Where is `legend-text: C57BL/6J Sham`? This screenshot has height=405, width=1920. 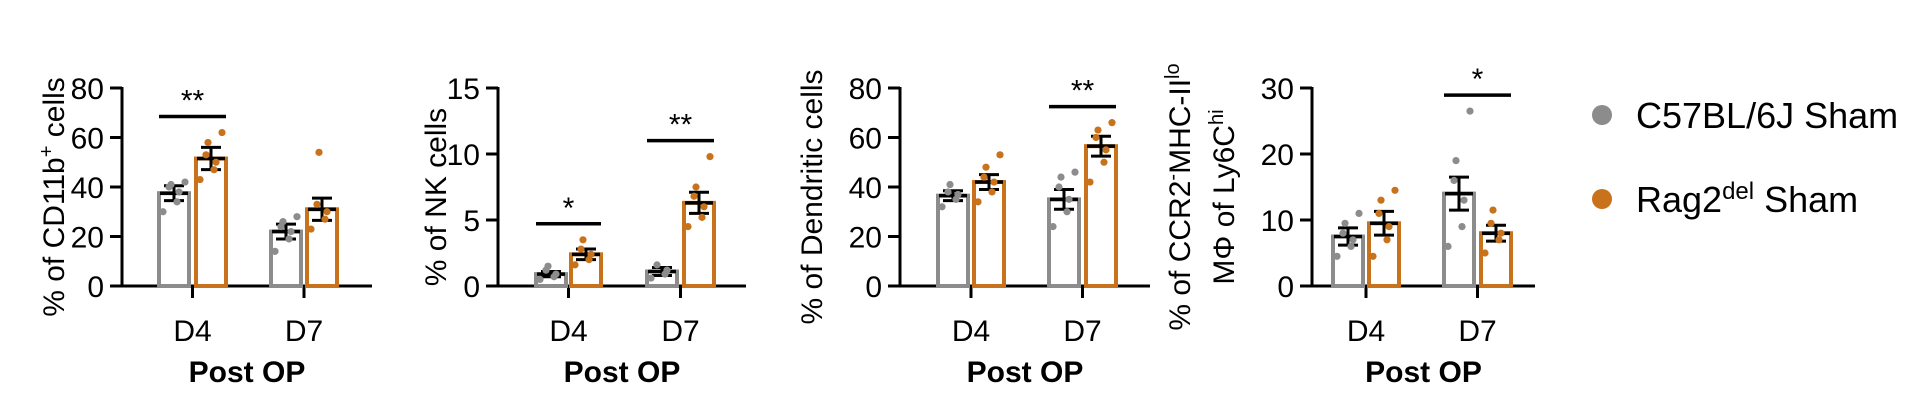 legend-text: C57BL/6J Sham is located at coordinates (1767, 115).